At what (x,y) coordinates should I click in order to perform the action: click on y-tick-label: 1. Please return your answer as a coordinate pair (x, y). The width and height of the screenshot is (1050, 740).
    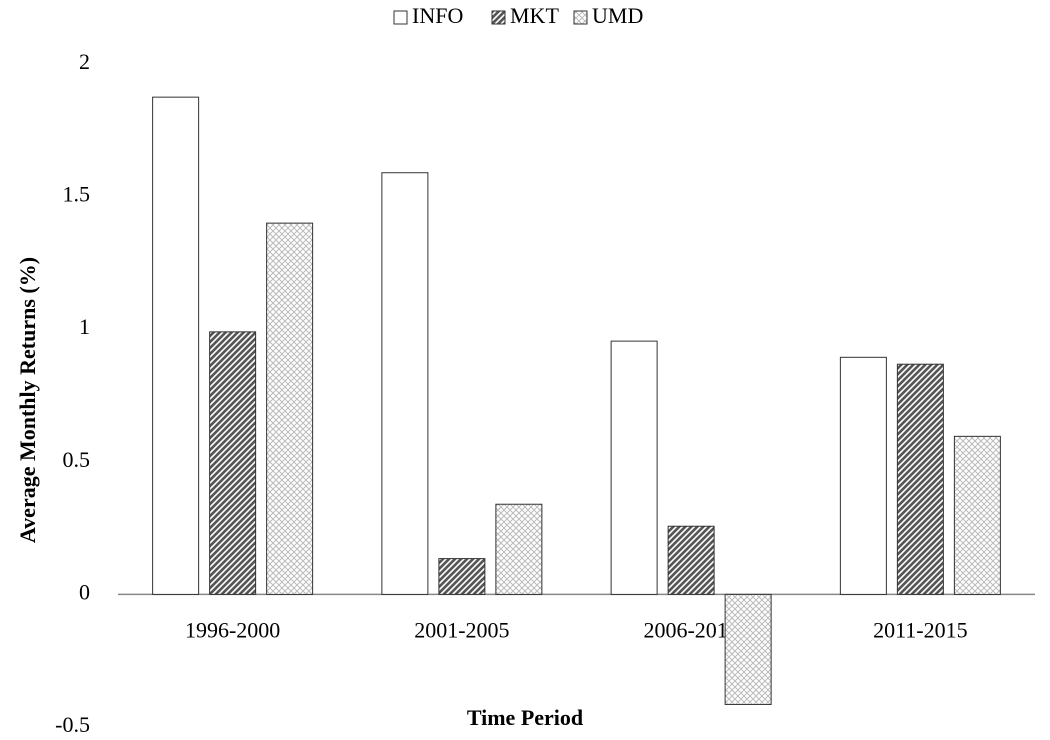
    Looking at the image, I should click on (84, 326).